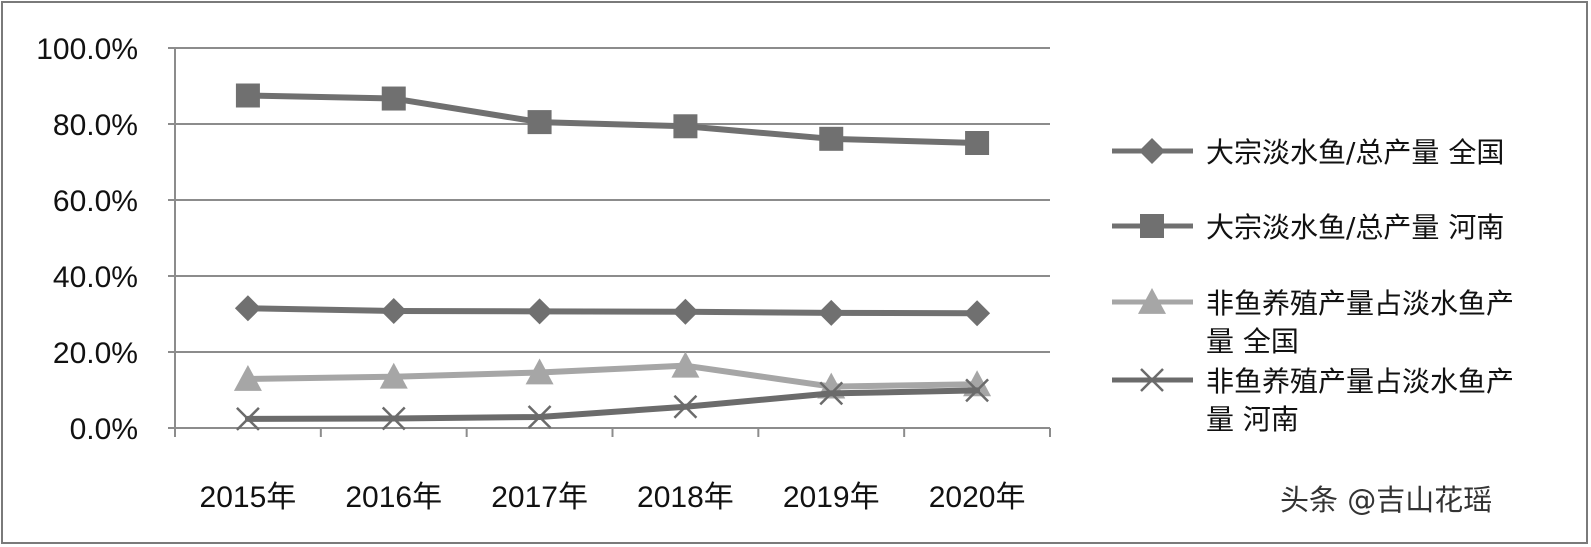 This screenshot has width=1591, height=547. Describe the element at coordinates (685, 497) in the screenshot. I see `x-tick-label: 2018年` at that location.